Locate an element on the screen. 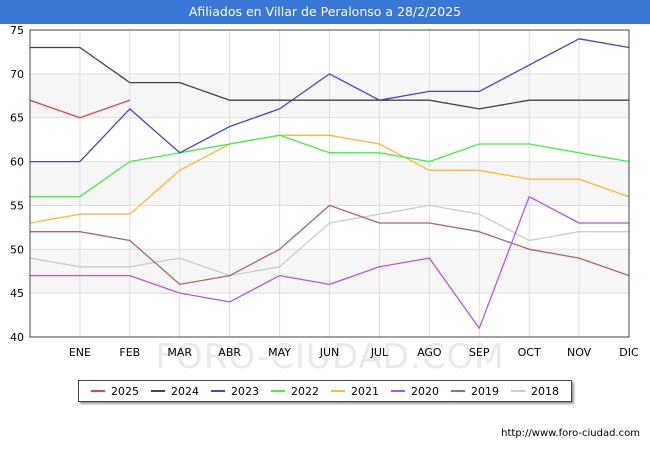 This screenshot has height=450, width=650. legend: 2025 2024 2023 2022 2021 2020 2019 2018 is located at coordinates (325, 391).